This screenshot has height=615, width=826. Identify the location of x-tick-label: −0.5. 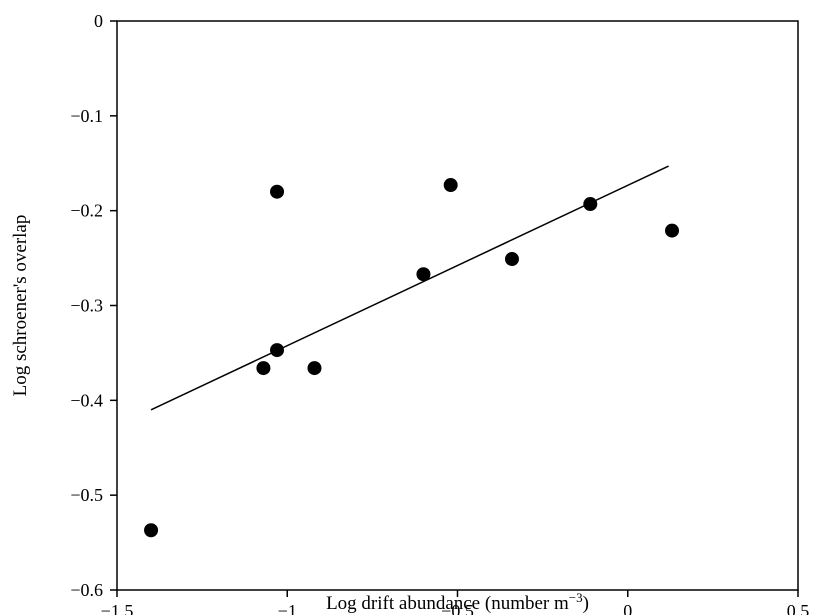
(457, 608).